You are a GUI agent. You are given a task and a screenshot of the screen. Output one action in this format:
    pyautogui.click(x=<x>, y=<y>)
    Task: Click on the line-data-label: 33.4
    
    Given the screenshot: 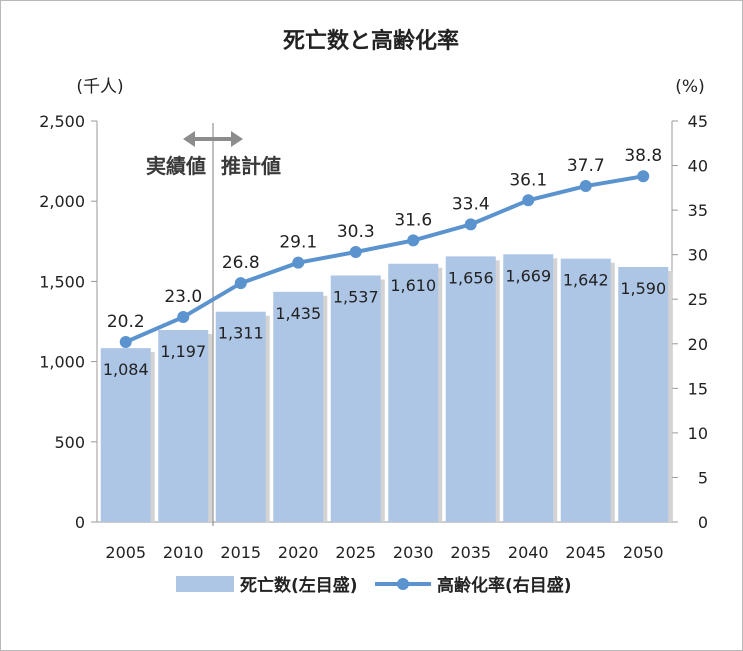 What is the action you would take?
    pyautogui.click(x=471, y=204)
    